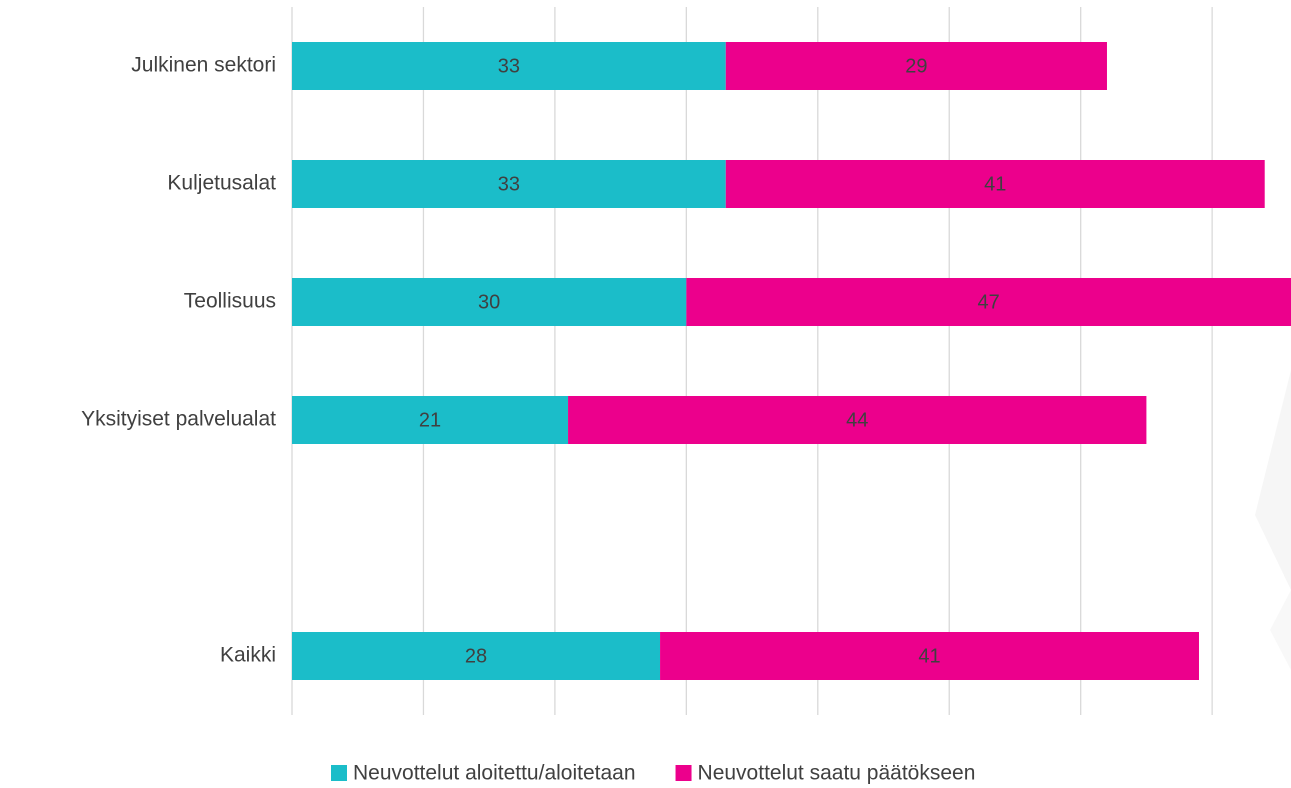 The width and height of the screenshot is (1291, 788). I want to click on y-tick-label: Teollisuus, so click(230, 301).